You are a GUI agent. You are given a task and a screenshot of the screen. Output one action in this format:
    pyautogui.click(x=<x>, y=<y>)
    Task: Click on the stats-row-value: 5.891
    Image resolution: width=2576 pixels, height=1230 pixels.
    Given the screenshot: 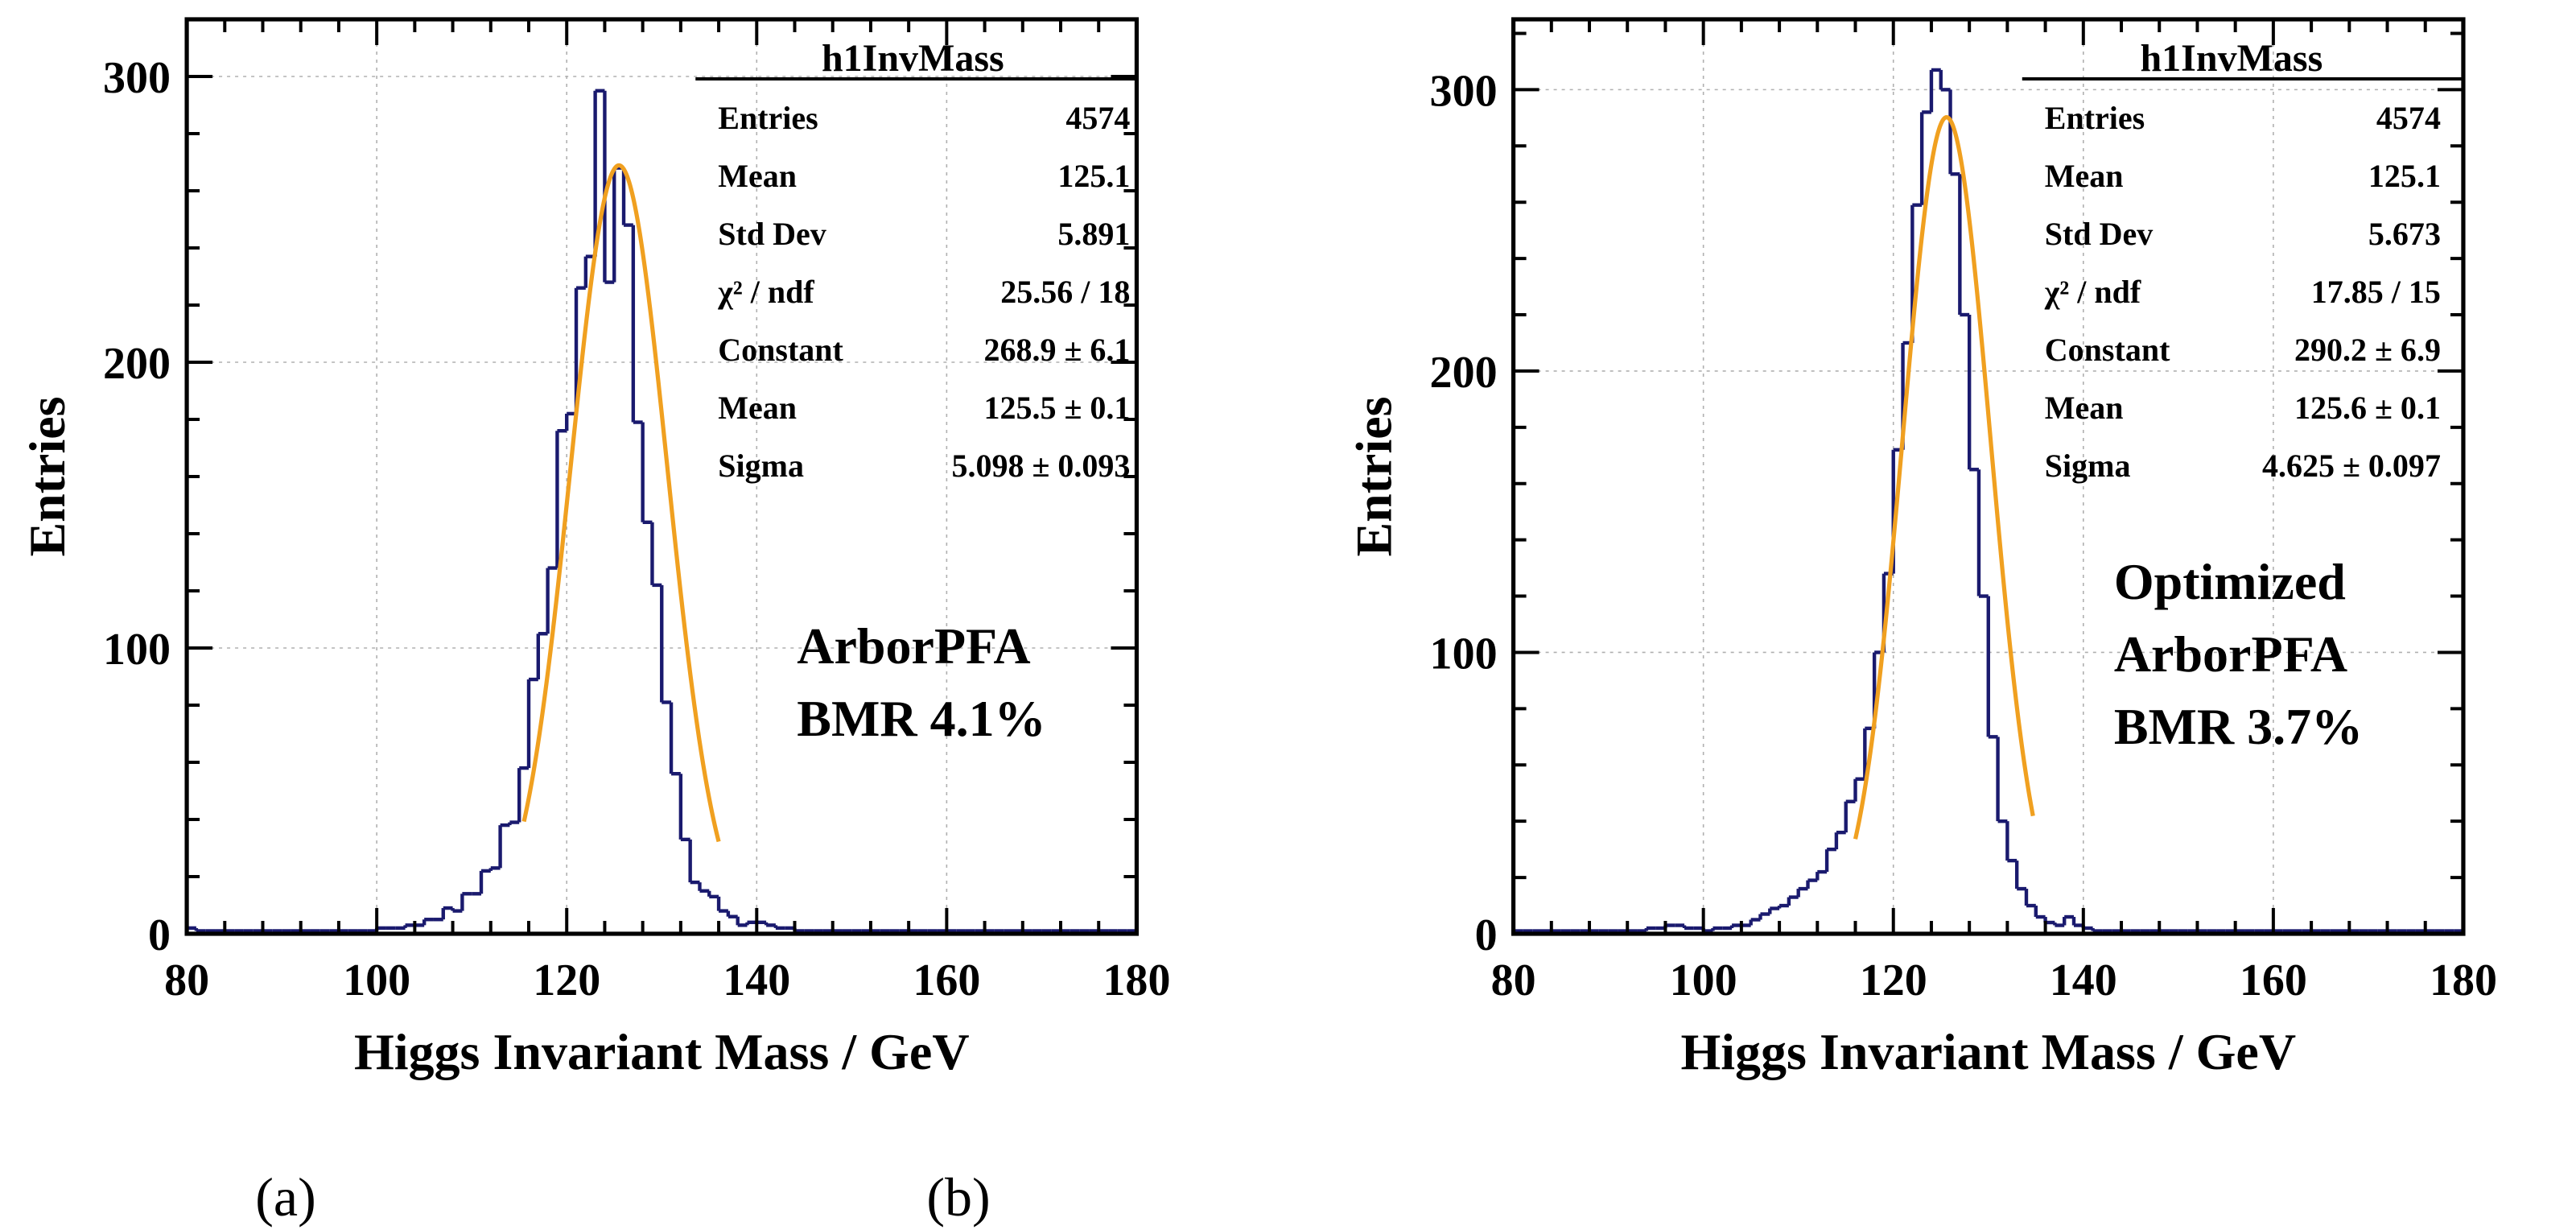 What is the action you would take?
    pyautogui.click(x=1093, y=234)
    